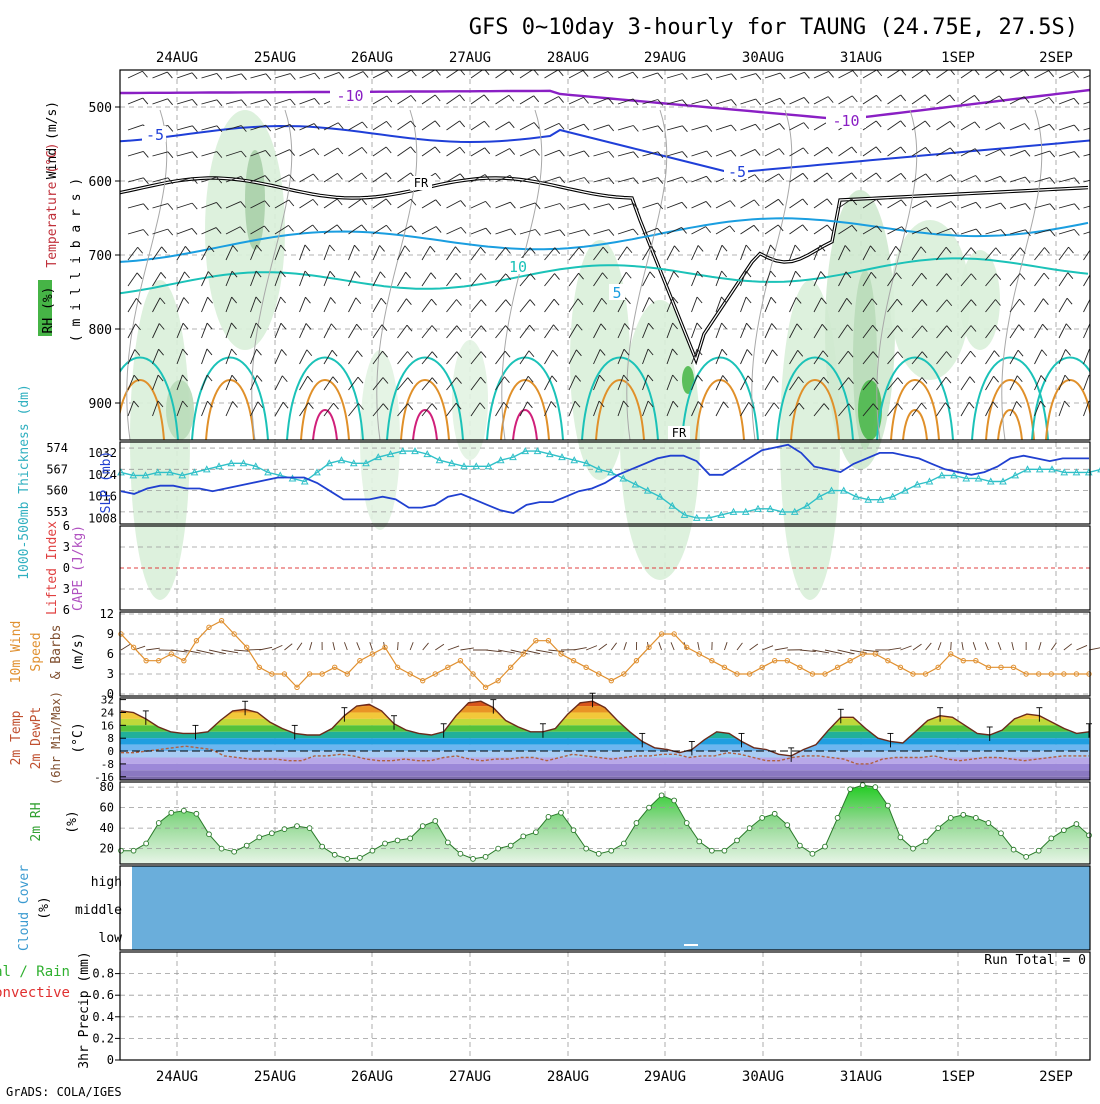  What do you see at coordinates (57, 512) in the screenshot?
I see `thickness-tick-label: 553` at bounding box center [57, 512].